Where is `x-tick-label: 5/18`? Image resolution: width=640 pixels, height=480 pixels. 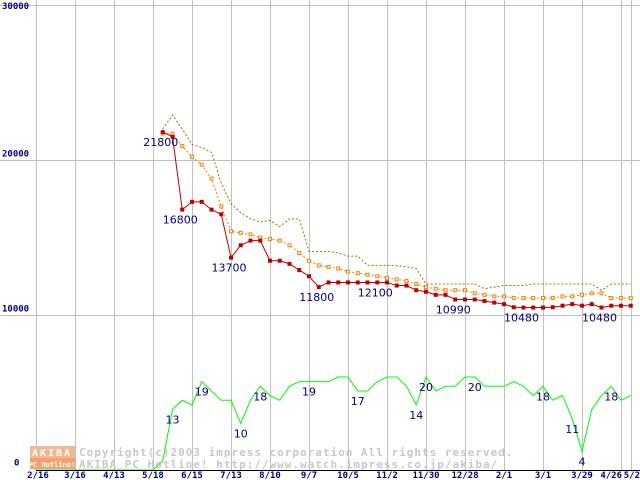
x-tick-label: 5/18 is located at coordinates (153, 475).